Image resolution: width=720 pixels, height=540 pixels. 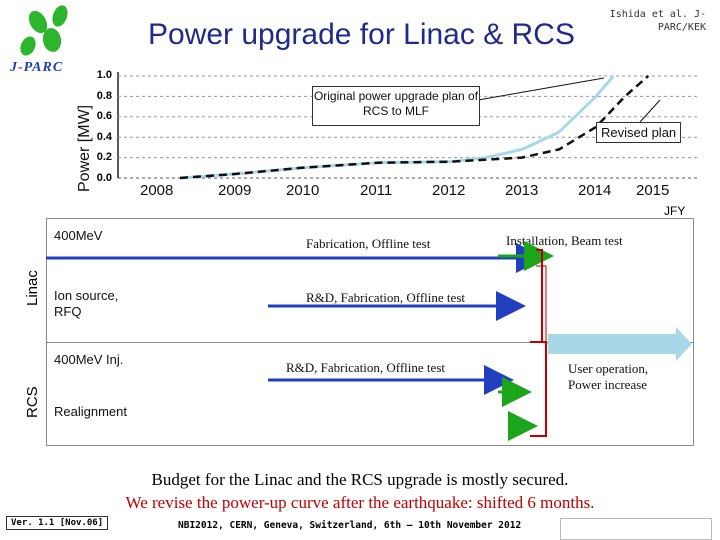 What do you see at coordinates (89, 359) in the screenshot?
I see `row-label-400mev-inj: 400MeV Inj.` at bounding box center [89, 359].